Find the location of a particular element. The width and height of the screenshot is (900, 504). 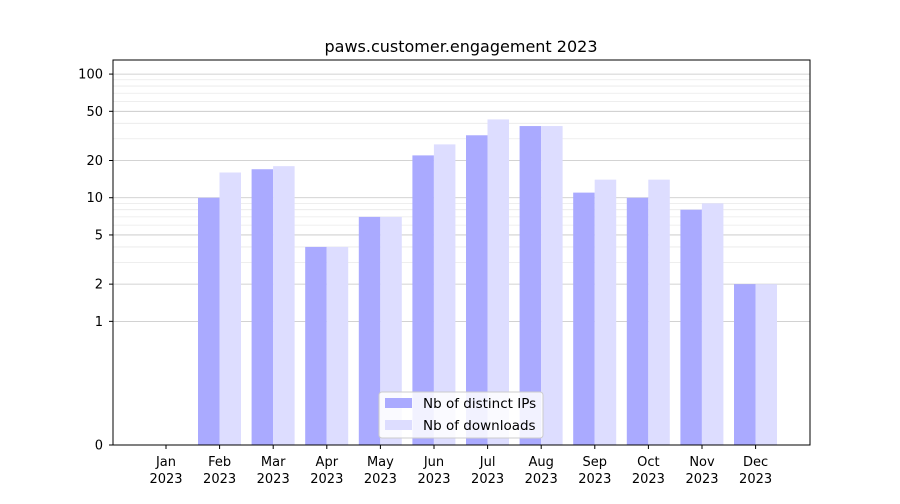

legend: Nb of distinct IPs Nb of downloads is located at coordinates (461, 415).